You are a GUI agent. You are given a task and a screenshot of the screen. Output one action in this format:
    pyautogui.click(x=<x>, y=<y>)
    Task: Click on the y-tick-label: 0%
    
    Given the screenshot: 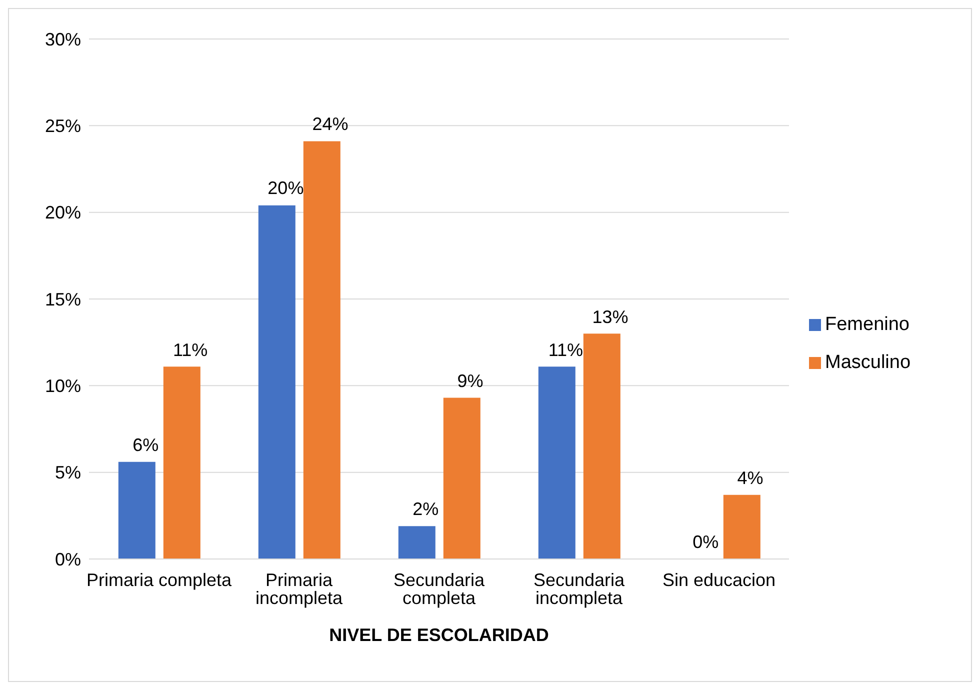 What is the action you would take?
    pyautogui.click(x=67, y=559)
    